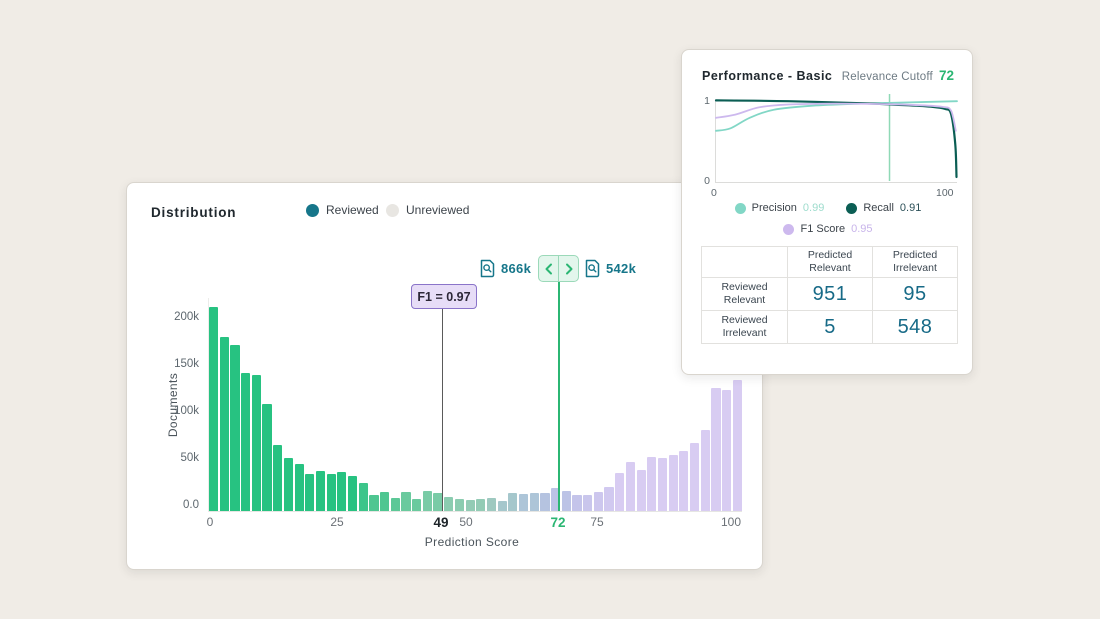 This screenshot has width=1100, height=619. What do you see at coordinates (707, 181) in the screenshot?
I see `perf-y-tick: 0` at bounding box center [707, 181].